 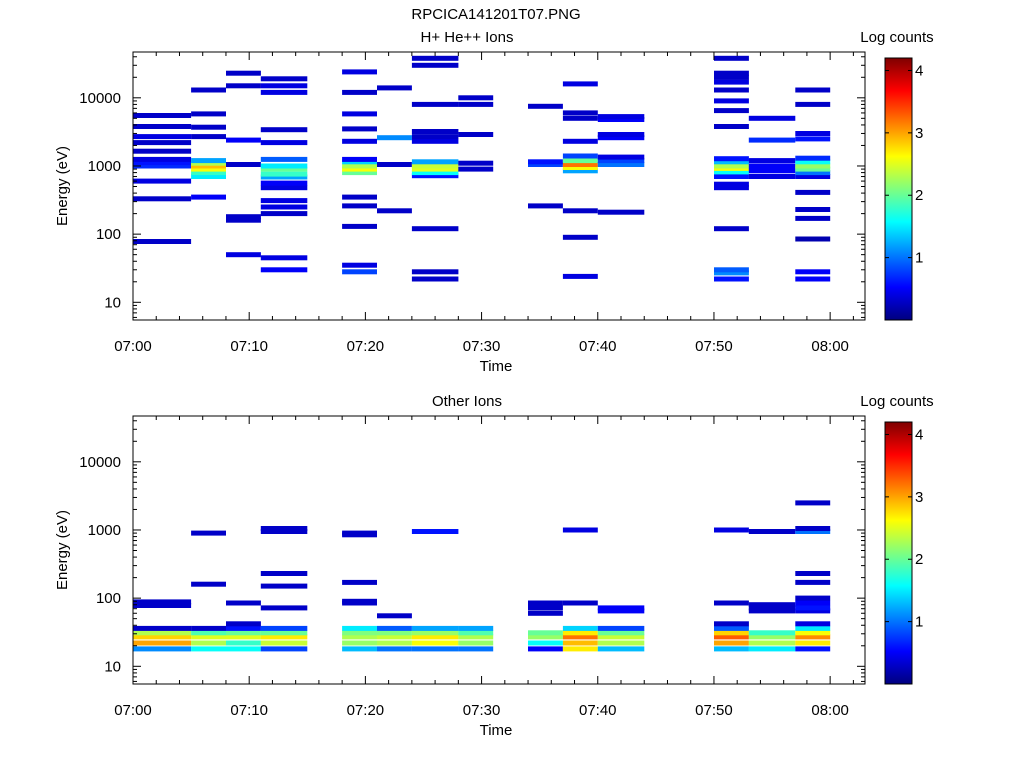 I want to click on file-title: RPCICA141201T07.PNG, so click(x=495, y=14).